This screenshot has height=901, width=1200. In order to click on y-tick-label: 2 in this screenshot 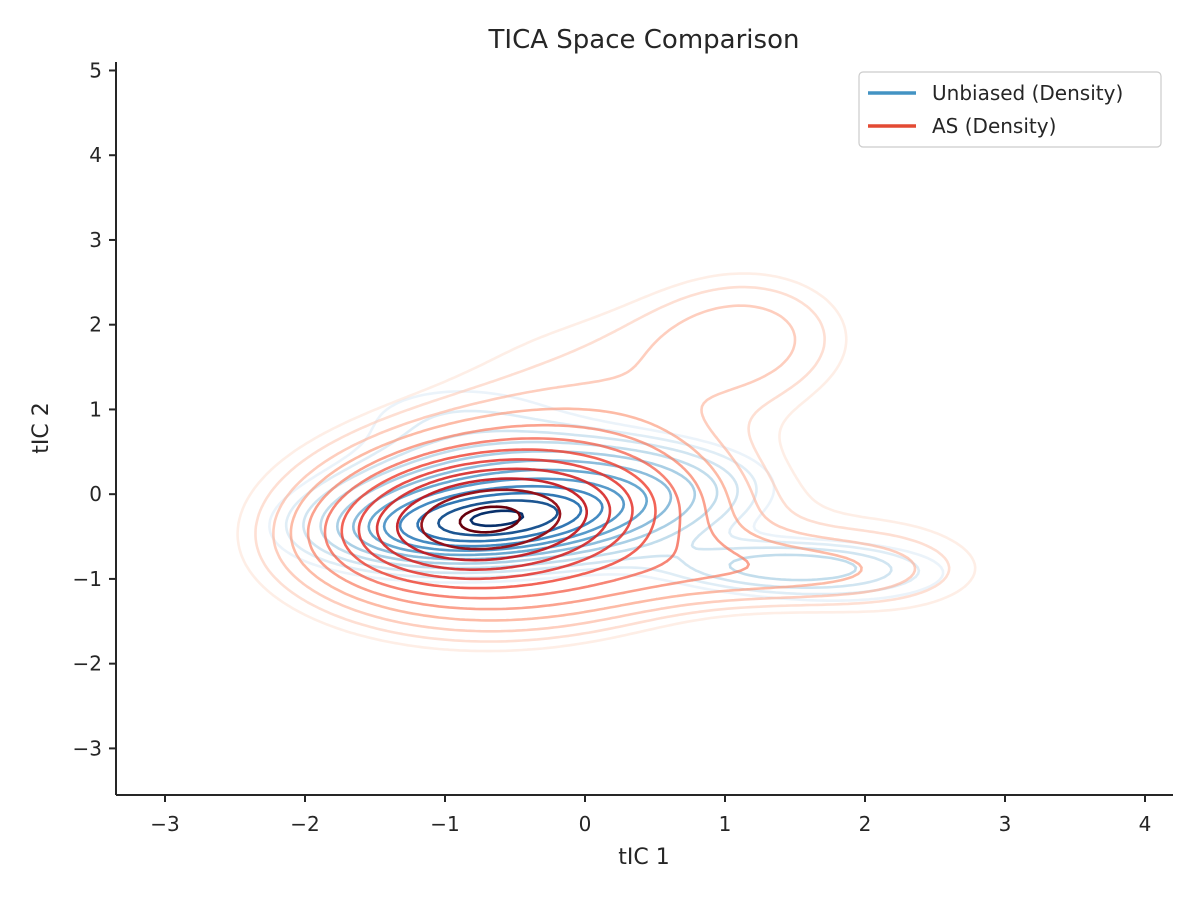, I will do `click(95, 325)`.